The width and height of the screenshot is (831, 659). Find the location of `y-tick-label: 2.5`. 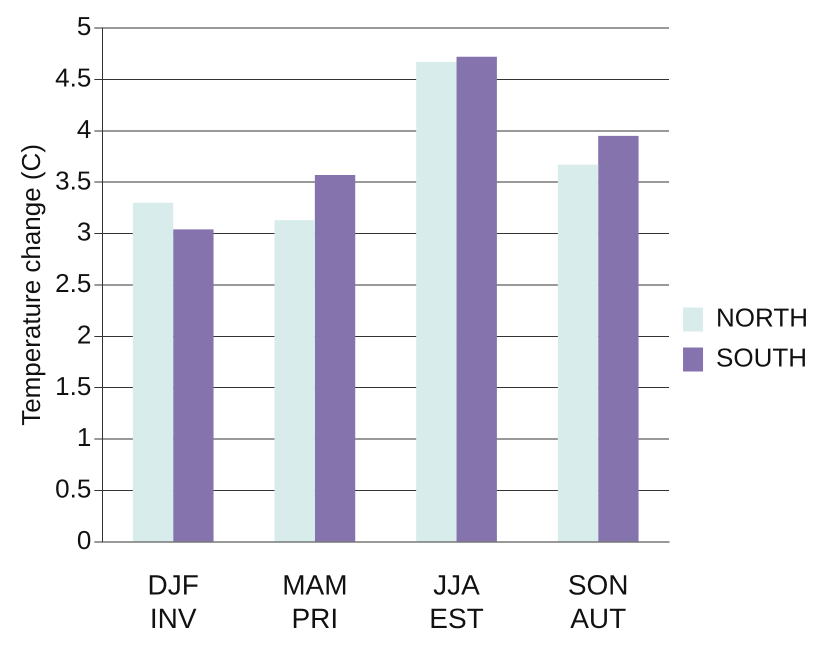

y-tick-label: 2.5 is located at coordinates (73, 283).